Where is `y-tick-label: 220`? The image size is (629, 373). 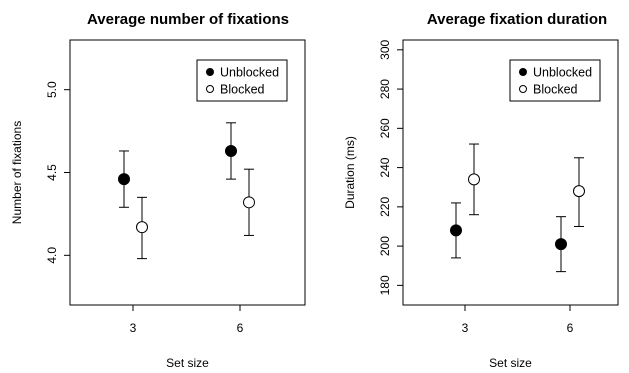 y-tick-label: 220 is located at coordinates (385, 207).